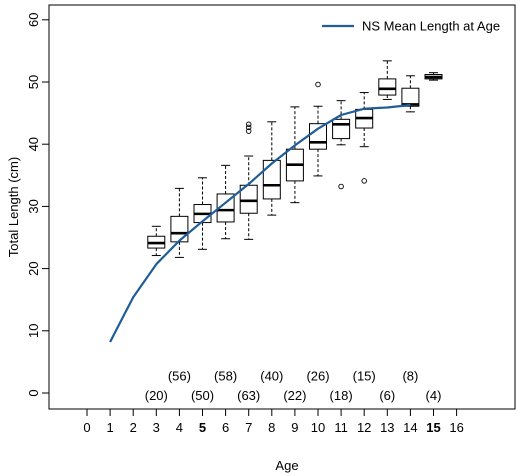 The height and width of the screenshot is (476, 519). I want to click on sample-size-label: (22), so click(294, 395).